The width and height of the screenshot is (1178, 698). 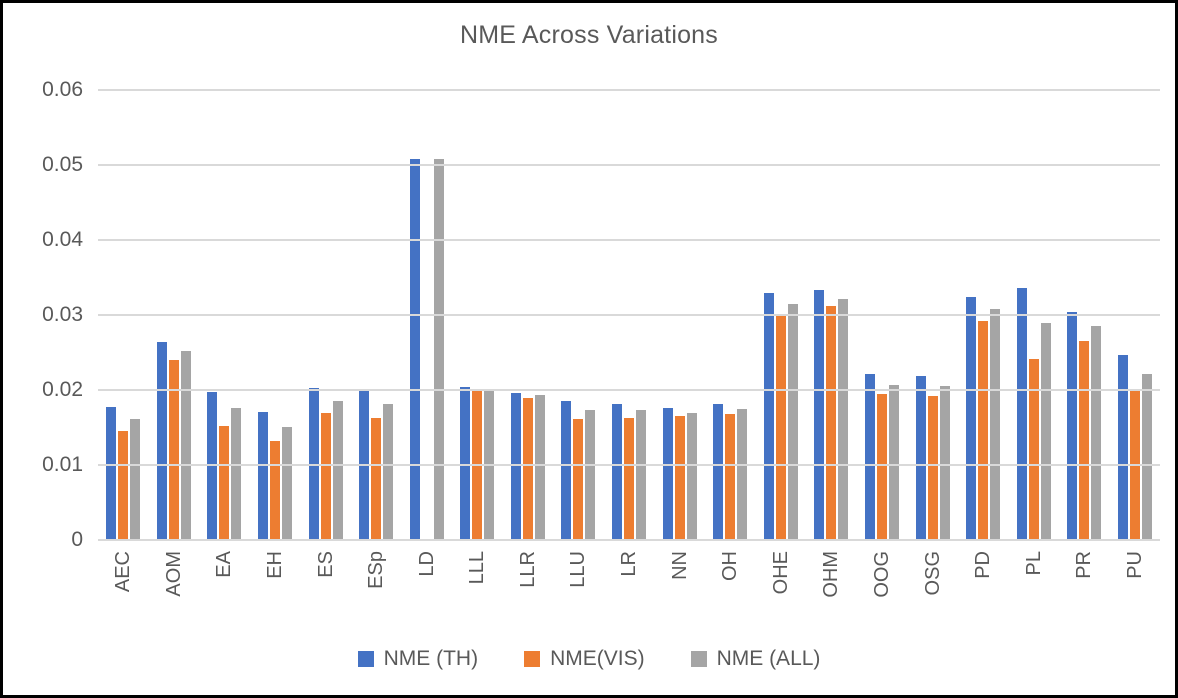 I want to click on x-tick-label: LR, so click(x=629, y=564).